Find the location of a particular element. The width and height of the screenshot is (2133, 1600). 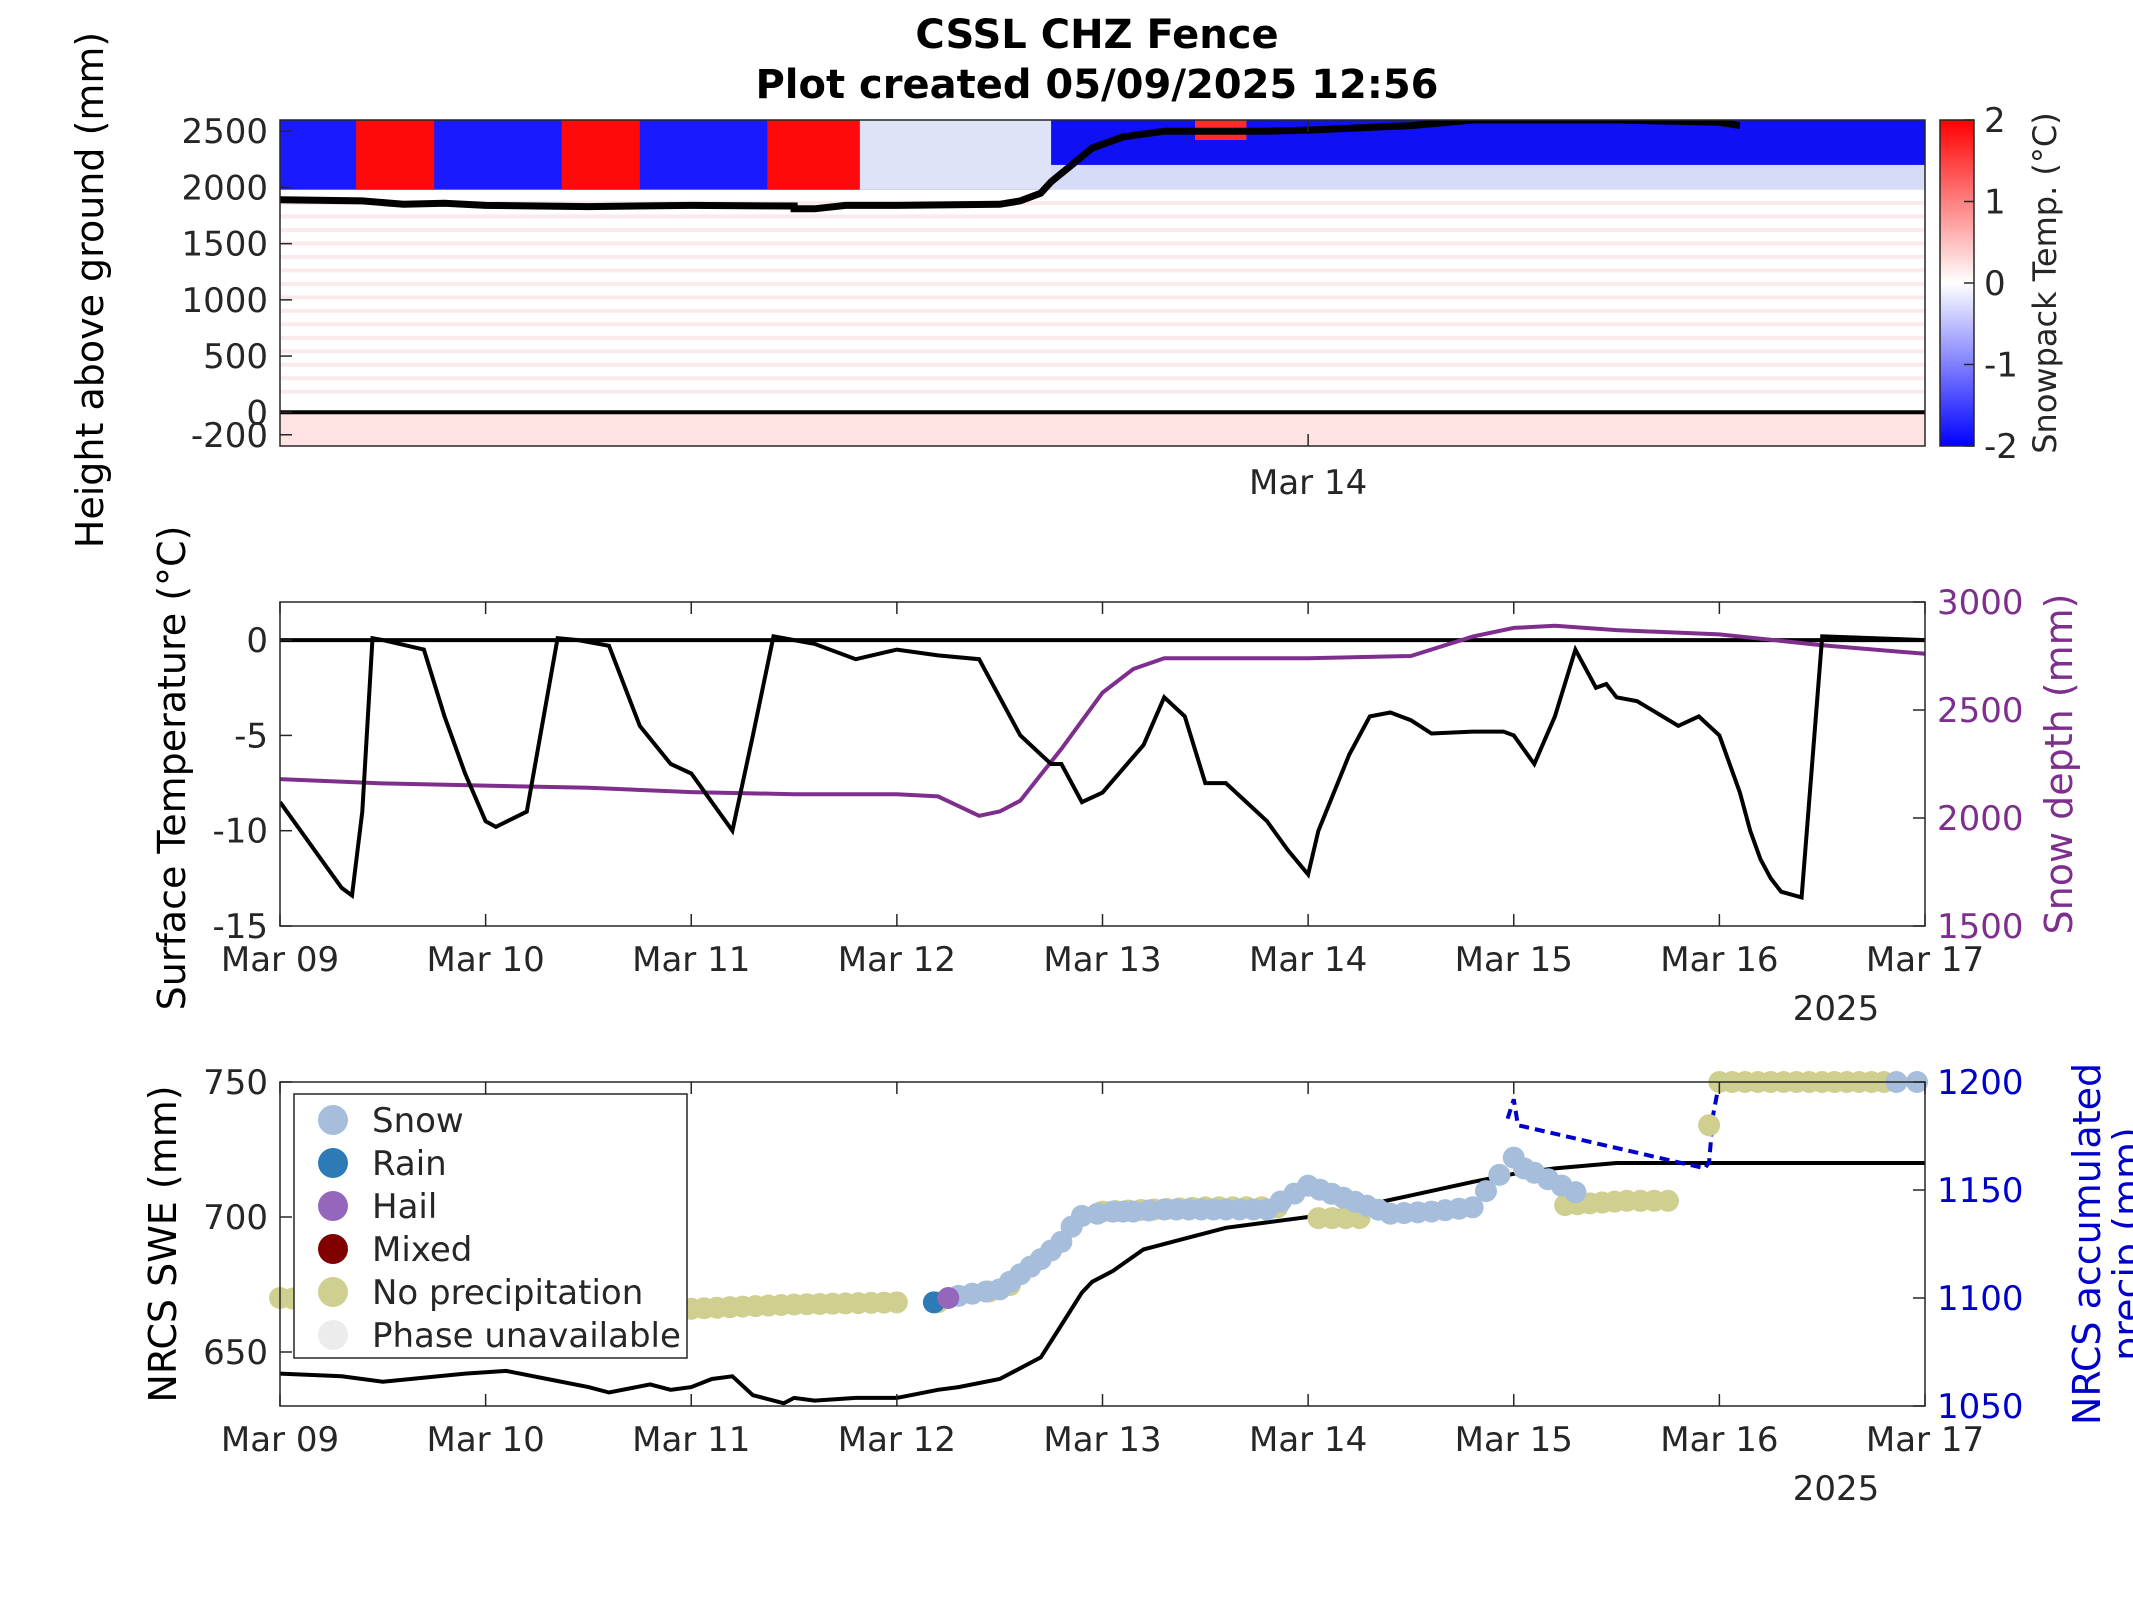

chart-title: CSSL CHZ Fence is located at coordinates (1096, 35).